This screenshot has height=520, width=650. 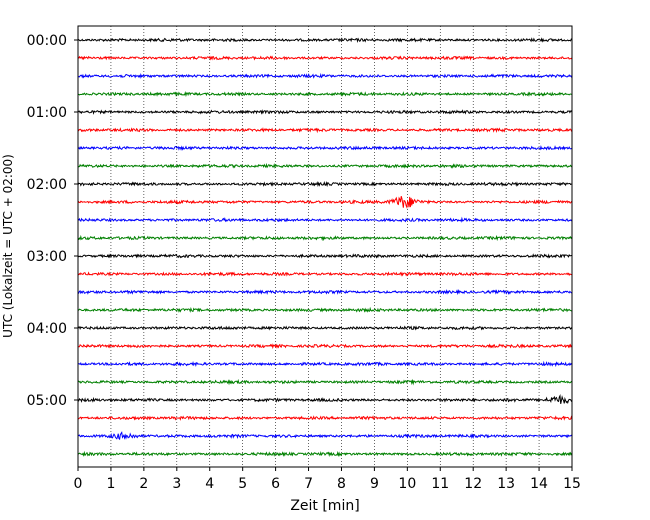 What do you see at coordinates (374, 484) in the screenshot?
I see `x-tick-label: 9` at bounding box center [374, 484].